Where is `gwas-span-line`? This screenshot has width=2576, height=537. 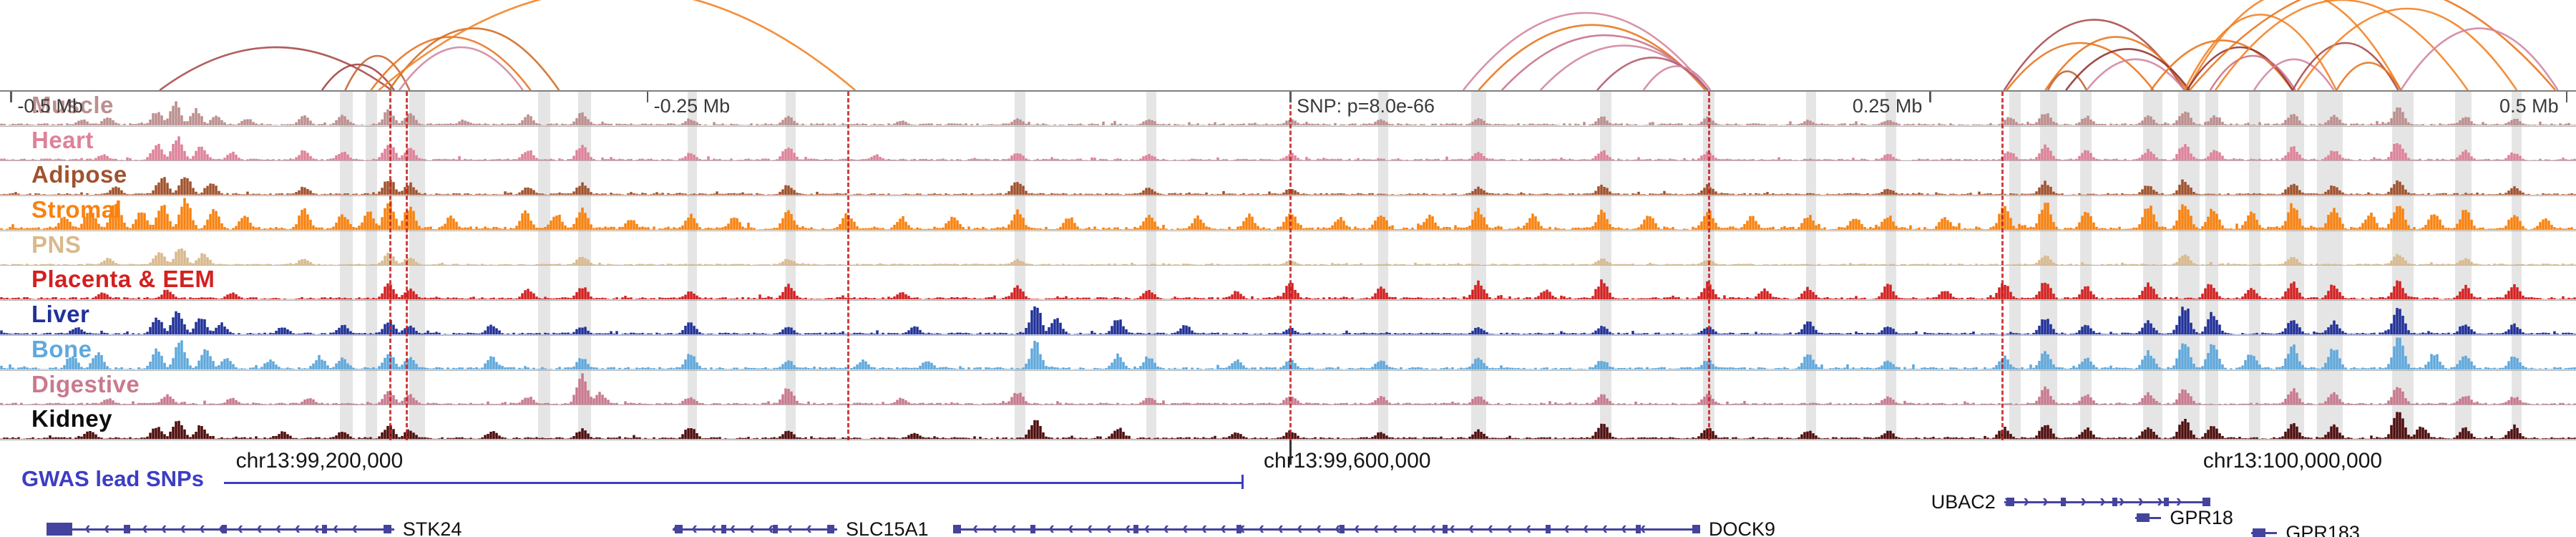
gwas-span-line is located at coordinates (733, 483).